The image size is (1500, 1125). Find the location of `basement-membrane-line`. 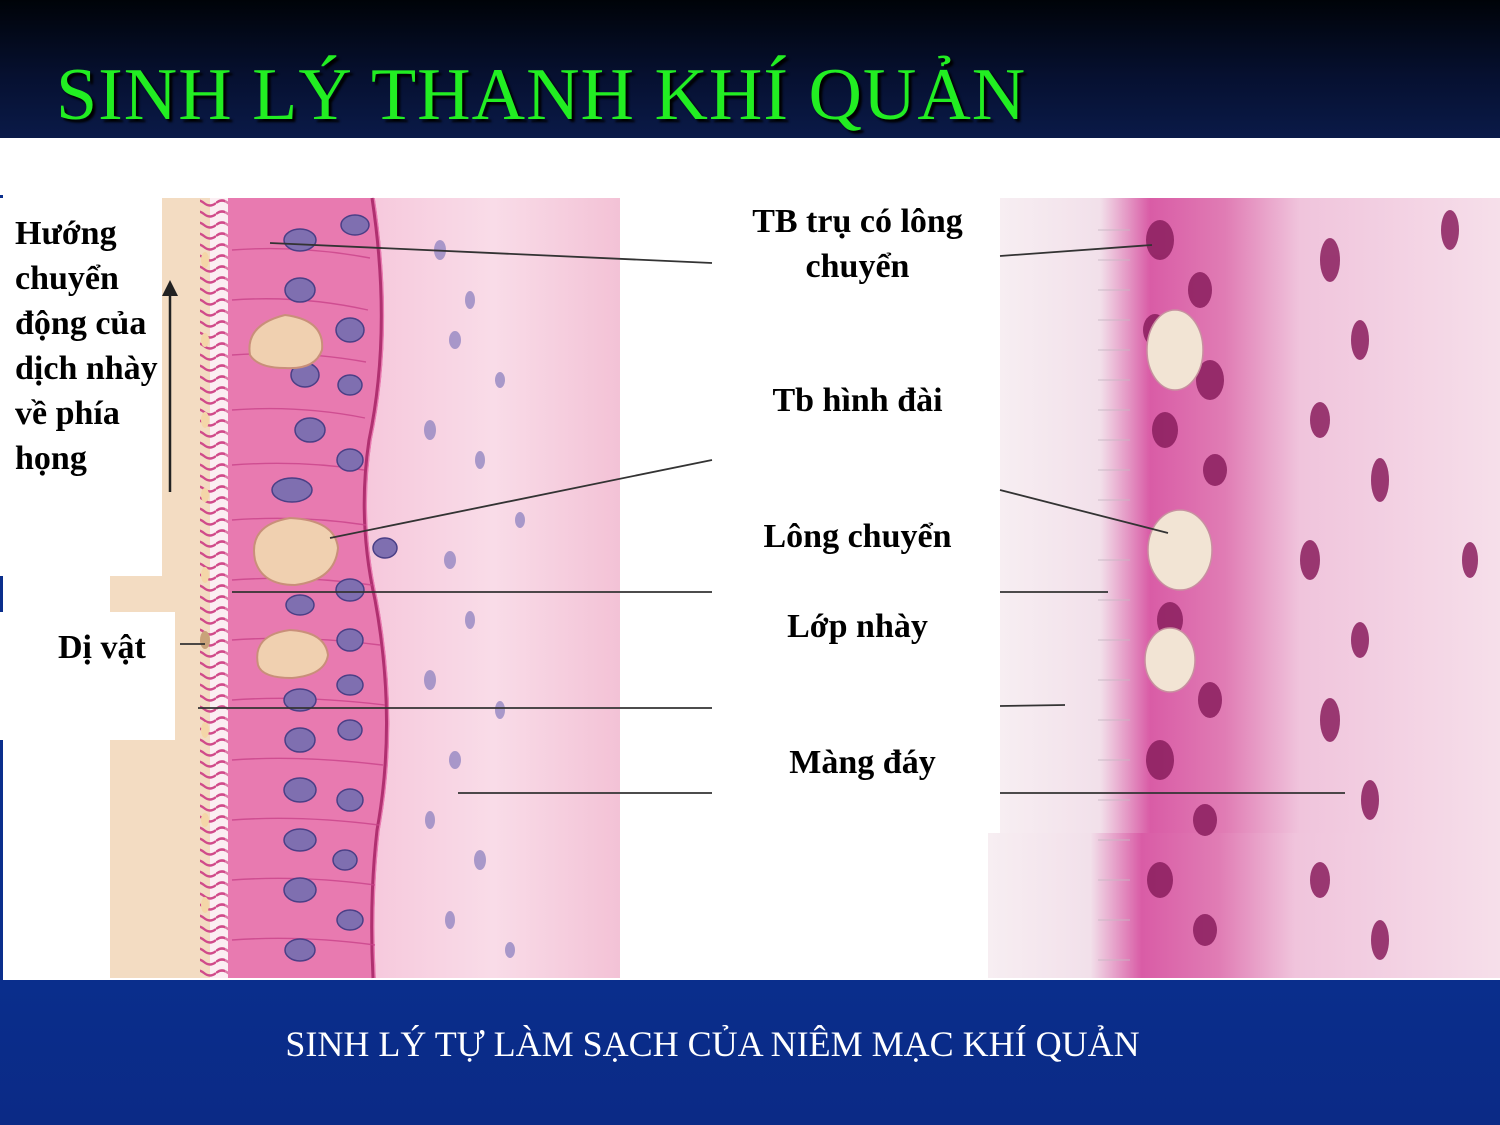

basement-membrane-line is located at coordinates (375, 588).